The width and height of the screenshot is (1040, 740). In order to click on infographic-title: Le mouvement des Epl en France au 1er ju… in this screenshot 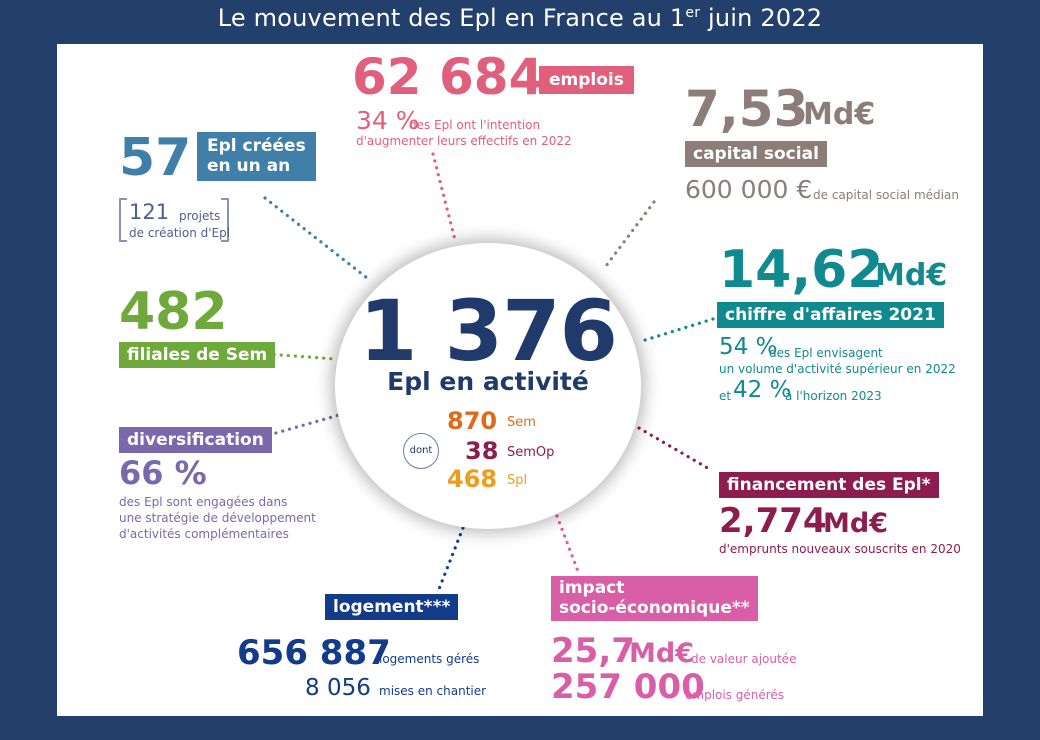, I will do `click(520, 18)`.